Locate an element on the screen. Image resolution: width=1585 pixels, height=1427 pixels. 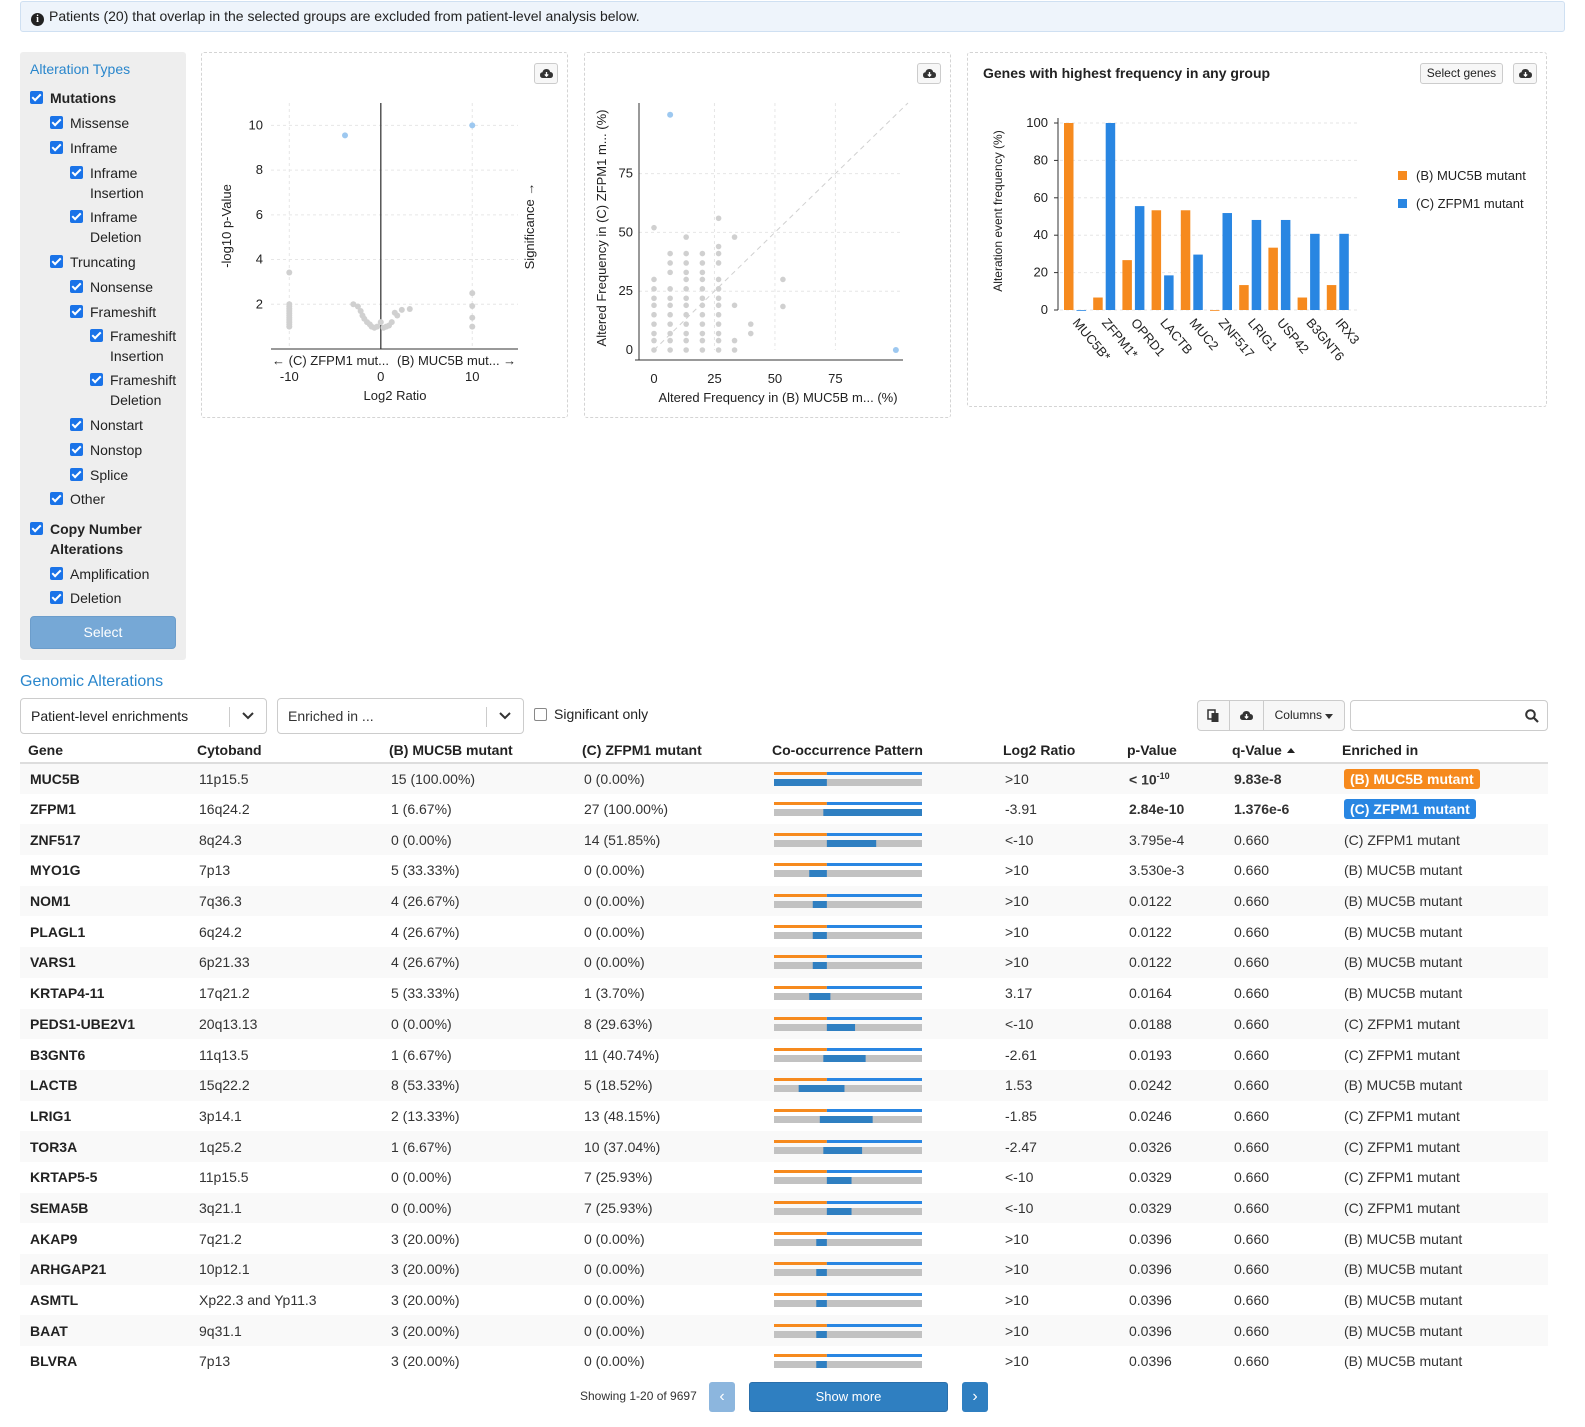
alteration-option-nonstart: Nonstart is located at coordinates (125, 425).